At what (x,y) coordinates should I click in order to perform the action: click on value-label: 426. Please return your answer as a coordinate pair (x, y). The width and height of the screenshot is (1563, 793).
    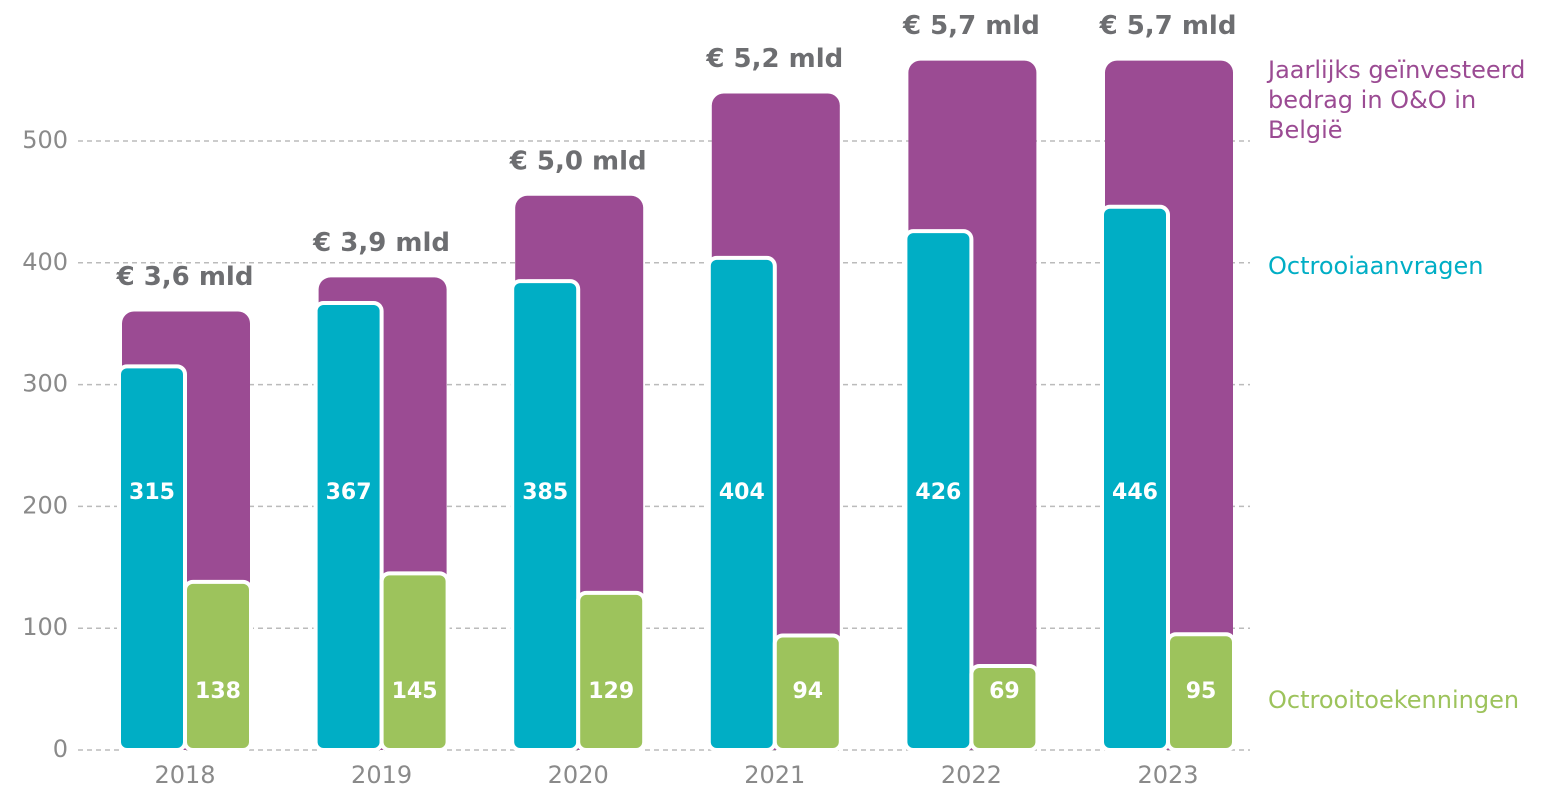
    Looking at the image, I should click on (938, 492).